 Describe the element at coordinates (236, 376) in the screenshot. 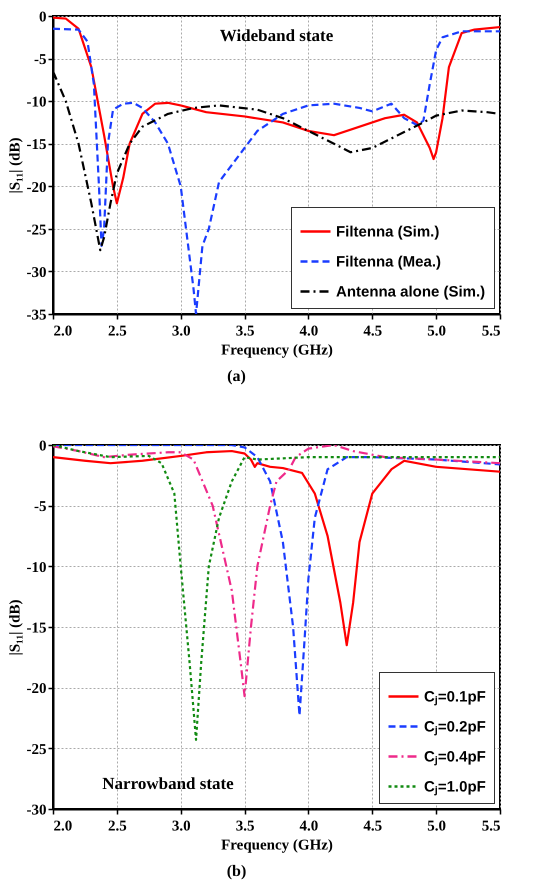

I see `text: (a)` at that location.